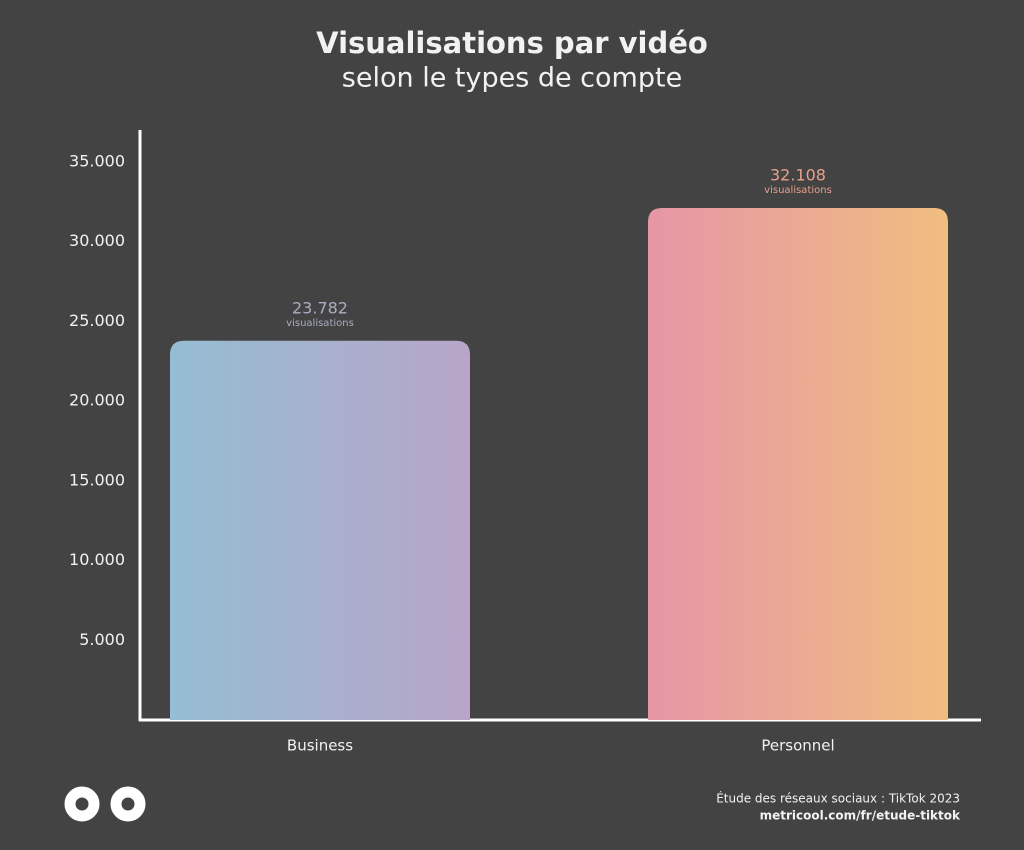 Image resolution: width=1024 pixels, height=850 pixels. I want to click on value-label: 32.108, so click(798, 175).